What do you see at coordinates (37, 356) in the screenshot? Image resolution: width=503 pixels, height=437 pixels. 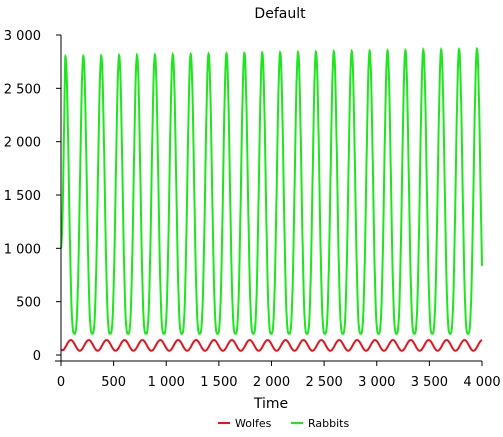 I see `y-tick-label: 0` at bounding box center [37, 356].